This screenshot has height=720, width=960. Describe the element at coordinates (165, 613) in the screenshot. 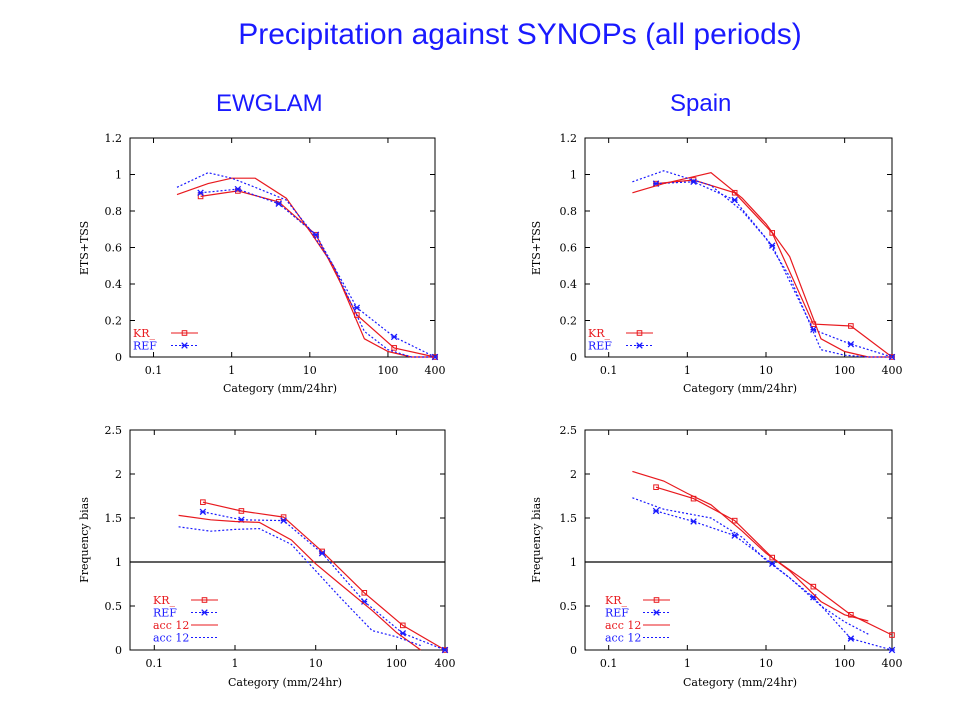

I see `legend-label-ewglam-bias: REF` at that location.